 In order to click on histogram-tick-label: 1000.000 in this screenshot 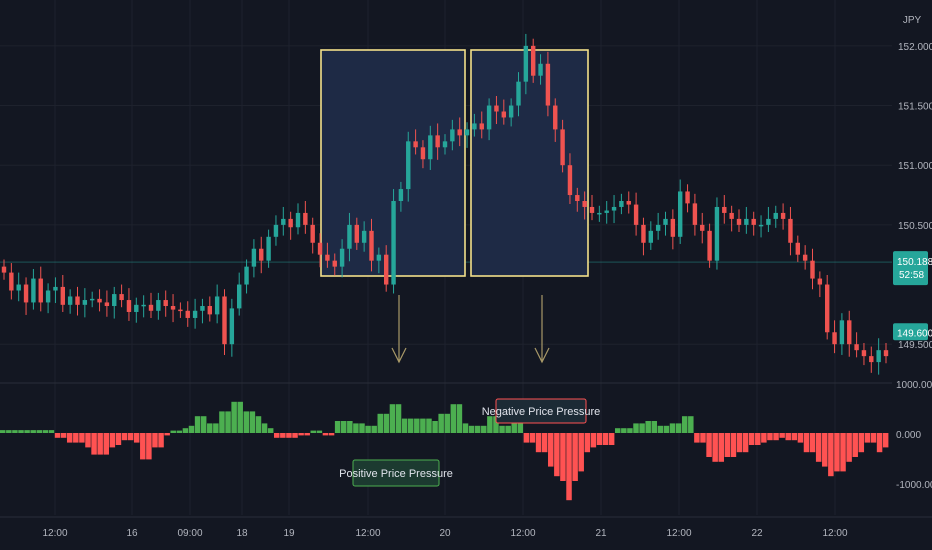, I will do `click(914, 385)`.